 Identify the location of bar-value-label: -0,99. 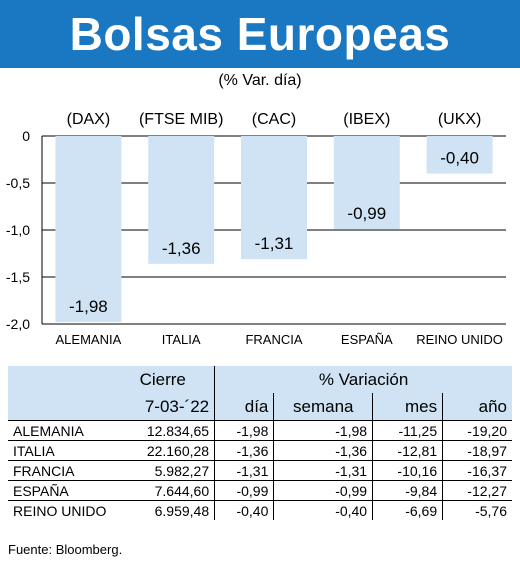
(366, 213).